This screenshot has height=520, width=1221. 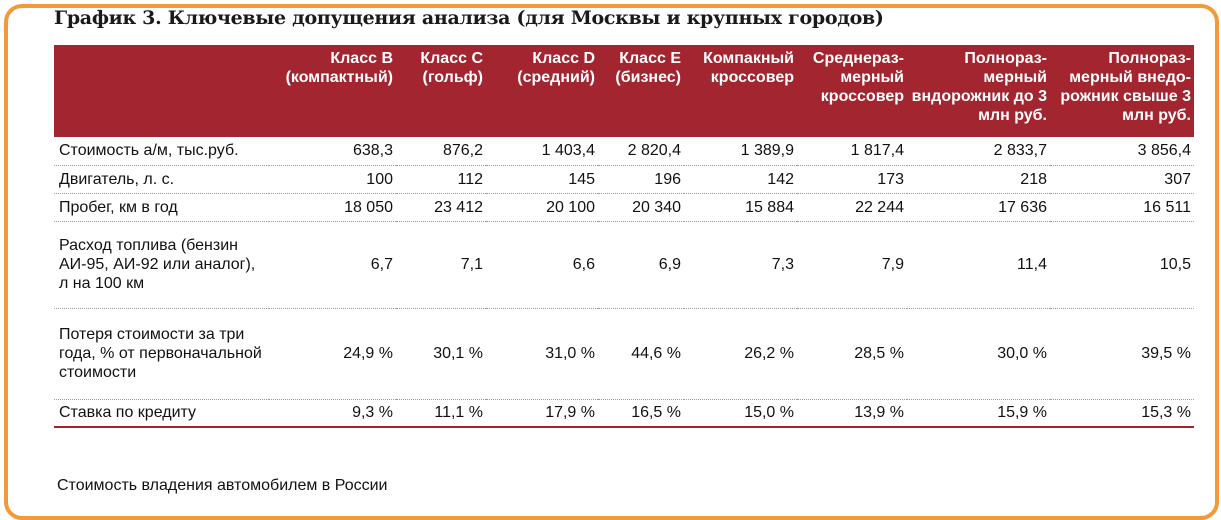 I want to click on table-cell: 23 412, so click(x=441, y=207).